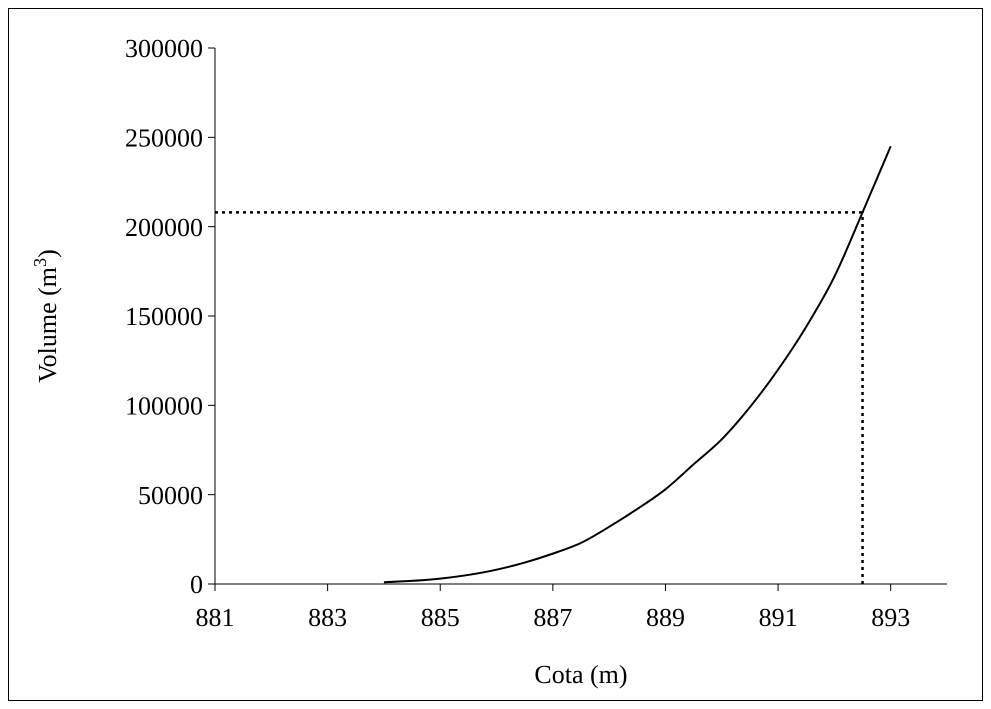 The width and height of the screenshot is (991, 709). Describe the element at coordinates (328, 617) in the screenshot. I see `x-tick-label: 883` at that location.